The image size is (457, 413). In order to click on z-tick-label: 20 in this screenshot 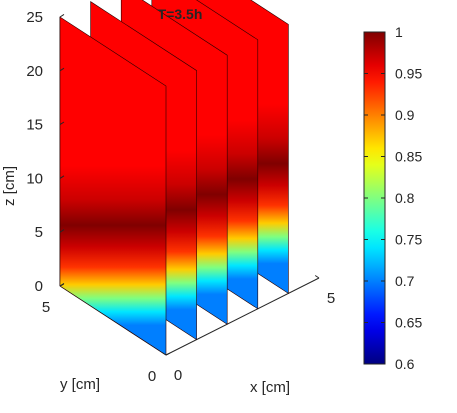, I will do `click(34, 71)`.